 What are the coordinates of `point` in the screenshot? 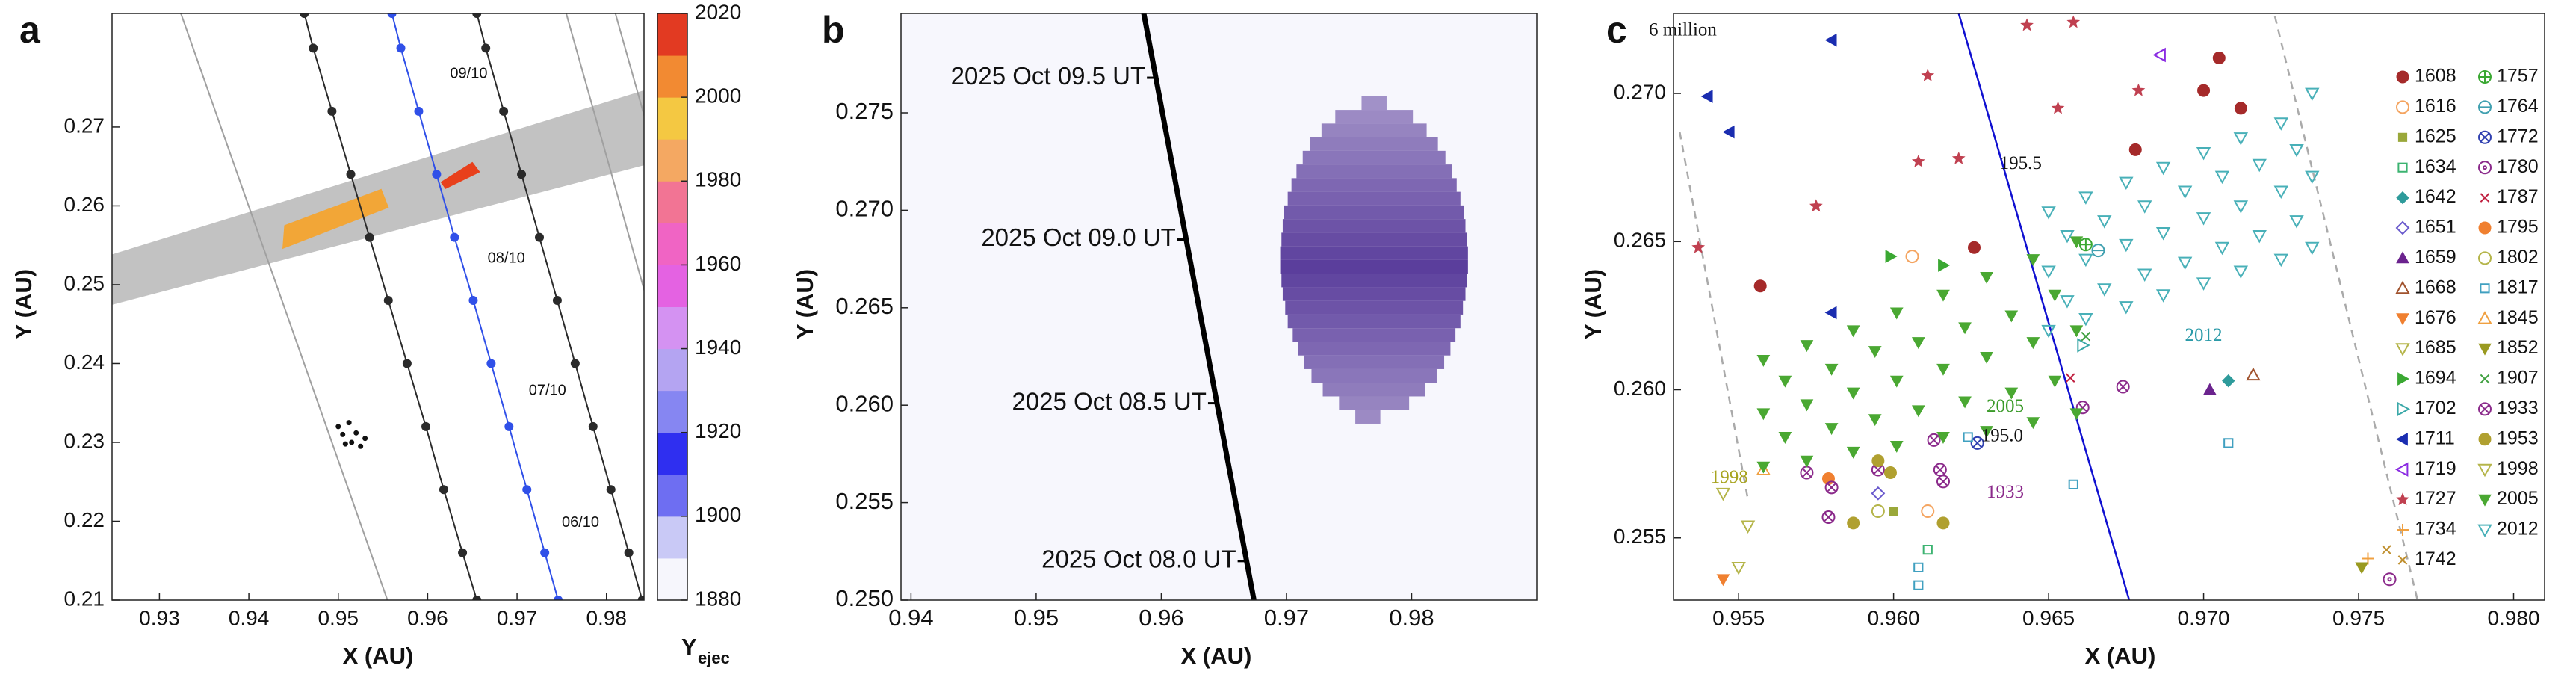 It's located at (356, 433).